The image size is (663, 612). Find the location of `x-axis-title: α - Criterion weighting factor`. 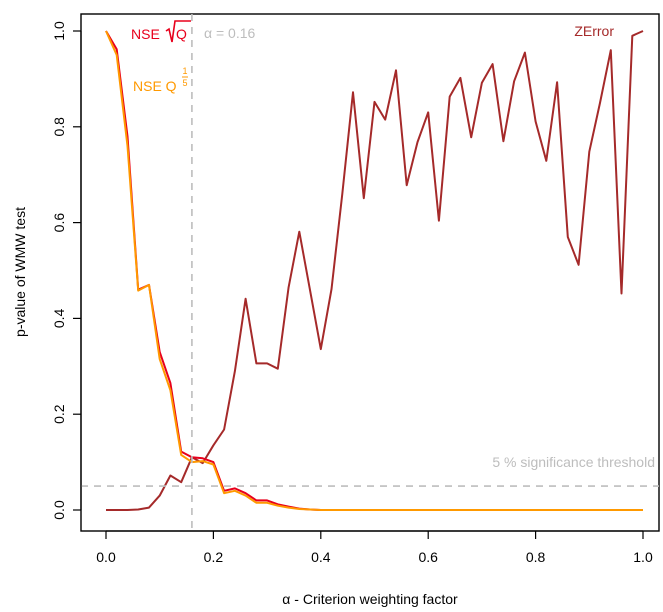

x-axis-title: α - Criterion weighting factor is located at coordinates (370, 599).